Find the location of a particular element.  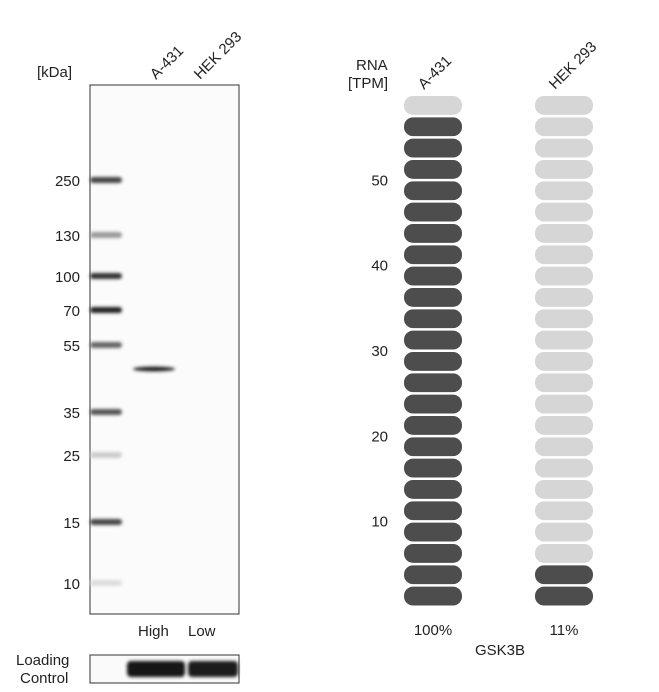

y-tick-label: 20 is located at coordinates (379, 436).